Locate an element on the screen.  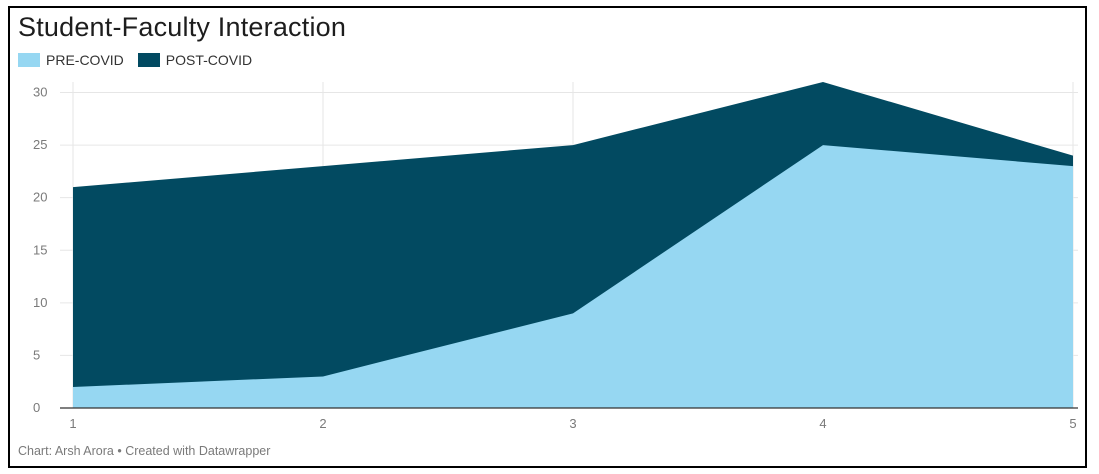
x-tick-label-1: 1 is located at coordinates (72, 423).